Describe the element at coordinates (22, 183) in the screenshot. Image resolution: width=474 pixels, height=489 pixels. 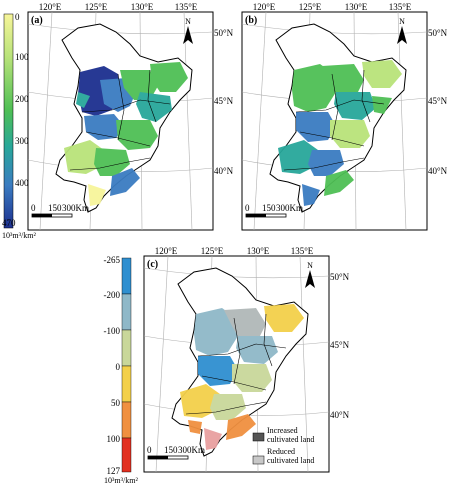
I see `svg-text: 400` at that location.